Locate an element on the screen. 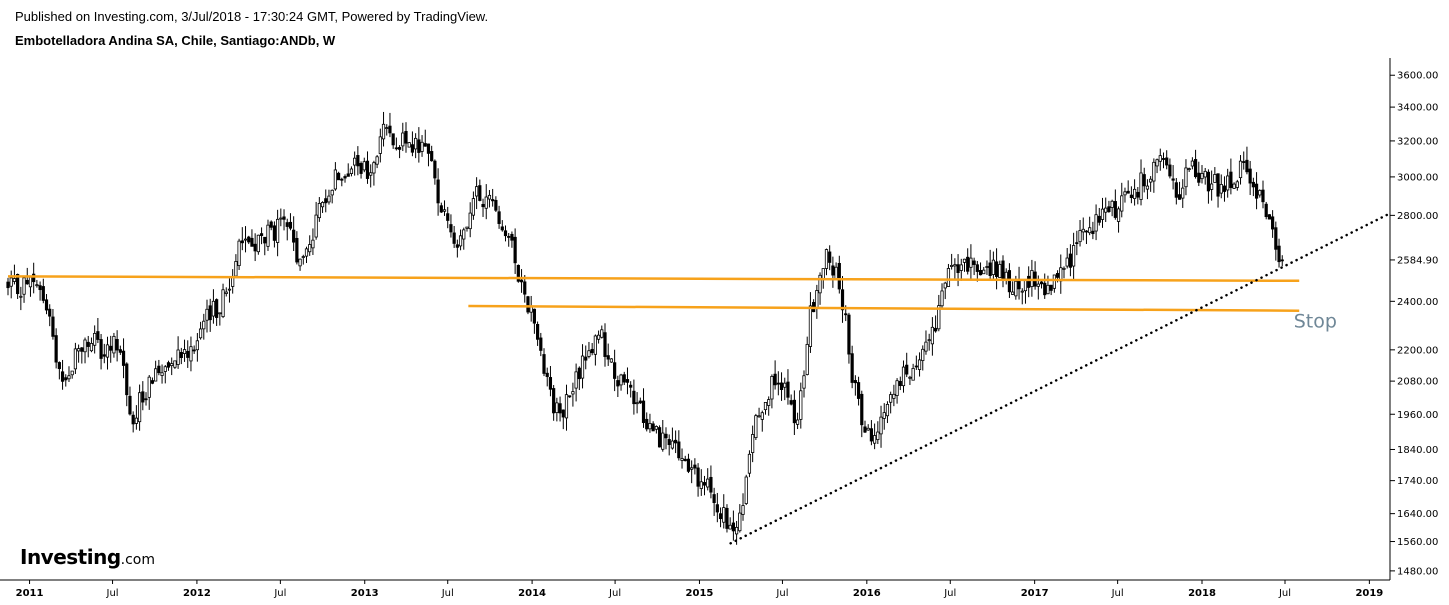 The height and width of the screenshot is (605, 1449). x-tick-label: 2012 is located at coordinates (197, 593).